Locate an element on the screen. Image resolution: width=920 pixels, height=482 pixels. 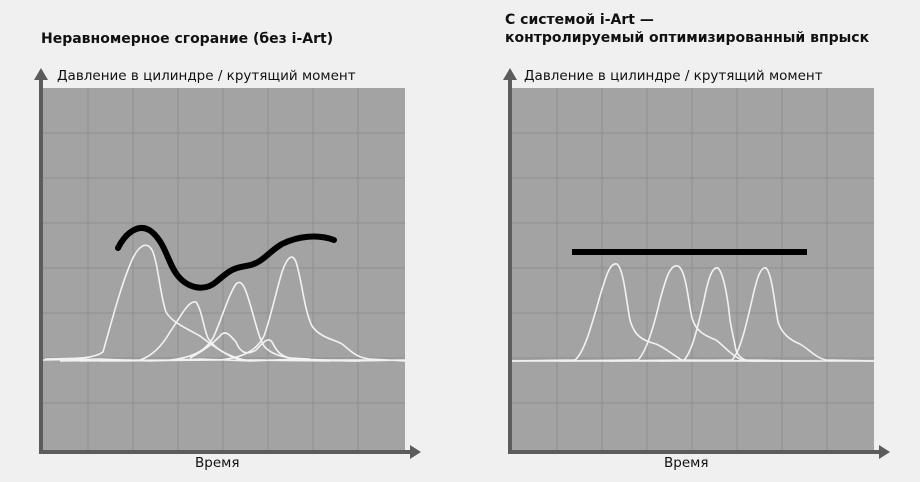
right-title-line-1: С системой i-Art — is located at coordinates (579, 20).